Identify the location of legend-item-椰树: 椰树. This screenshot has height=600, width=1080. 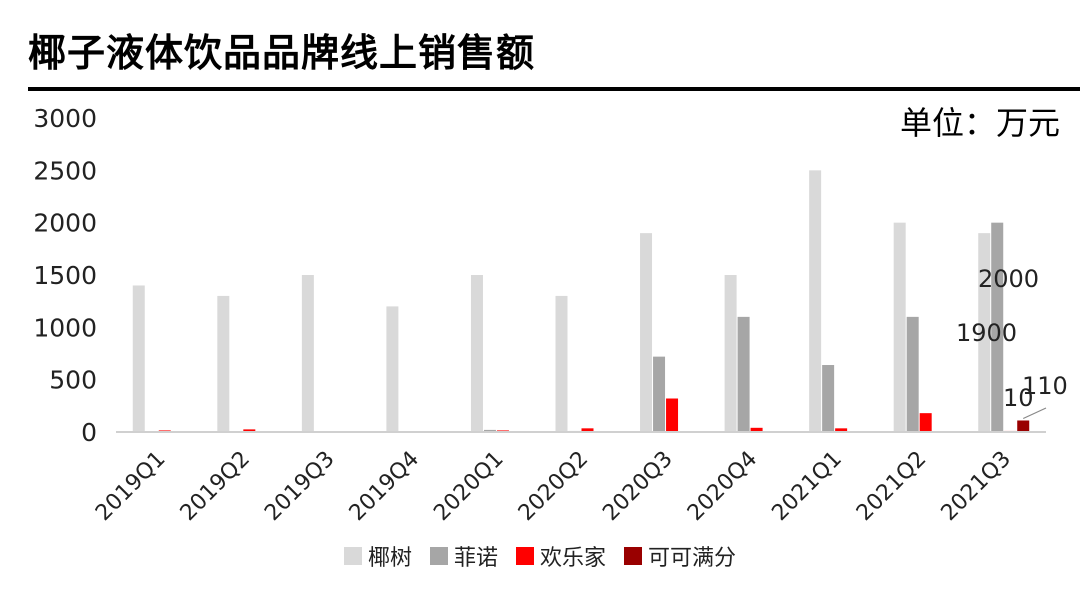
(377, 556).